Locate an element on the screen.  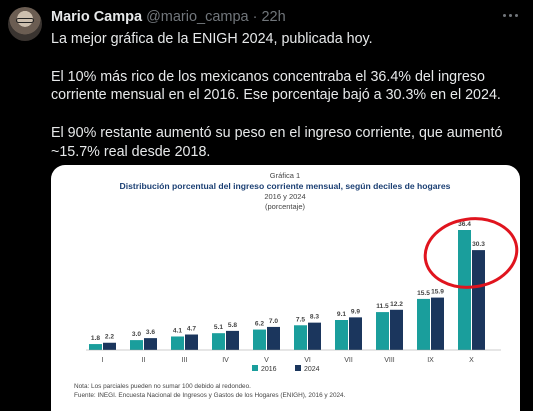
x-tick-label-VIII: VIII is located at coordinates (389, 360).